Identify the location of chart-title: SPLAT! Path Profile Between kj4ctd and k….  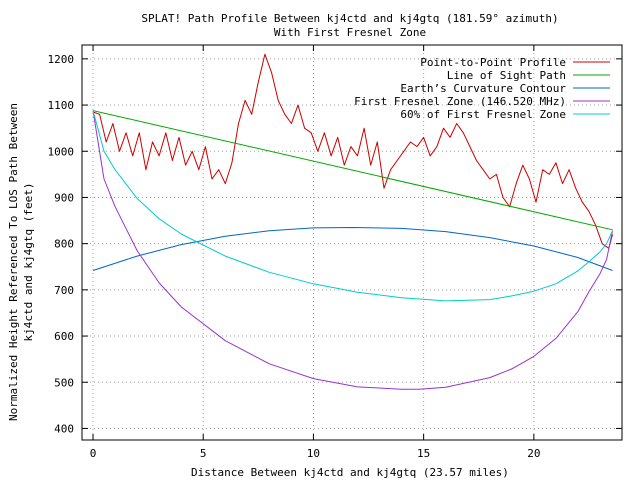
(349, 18).